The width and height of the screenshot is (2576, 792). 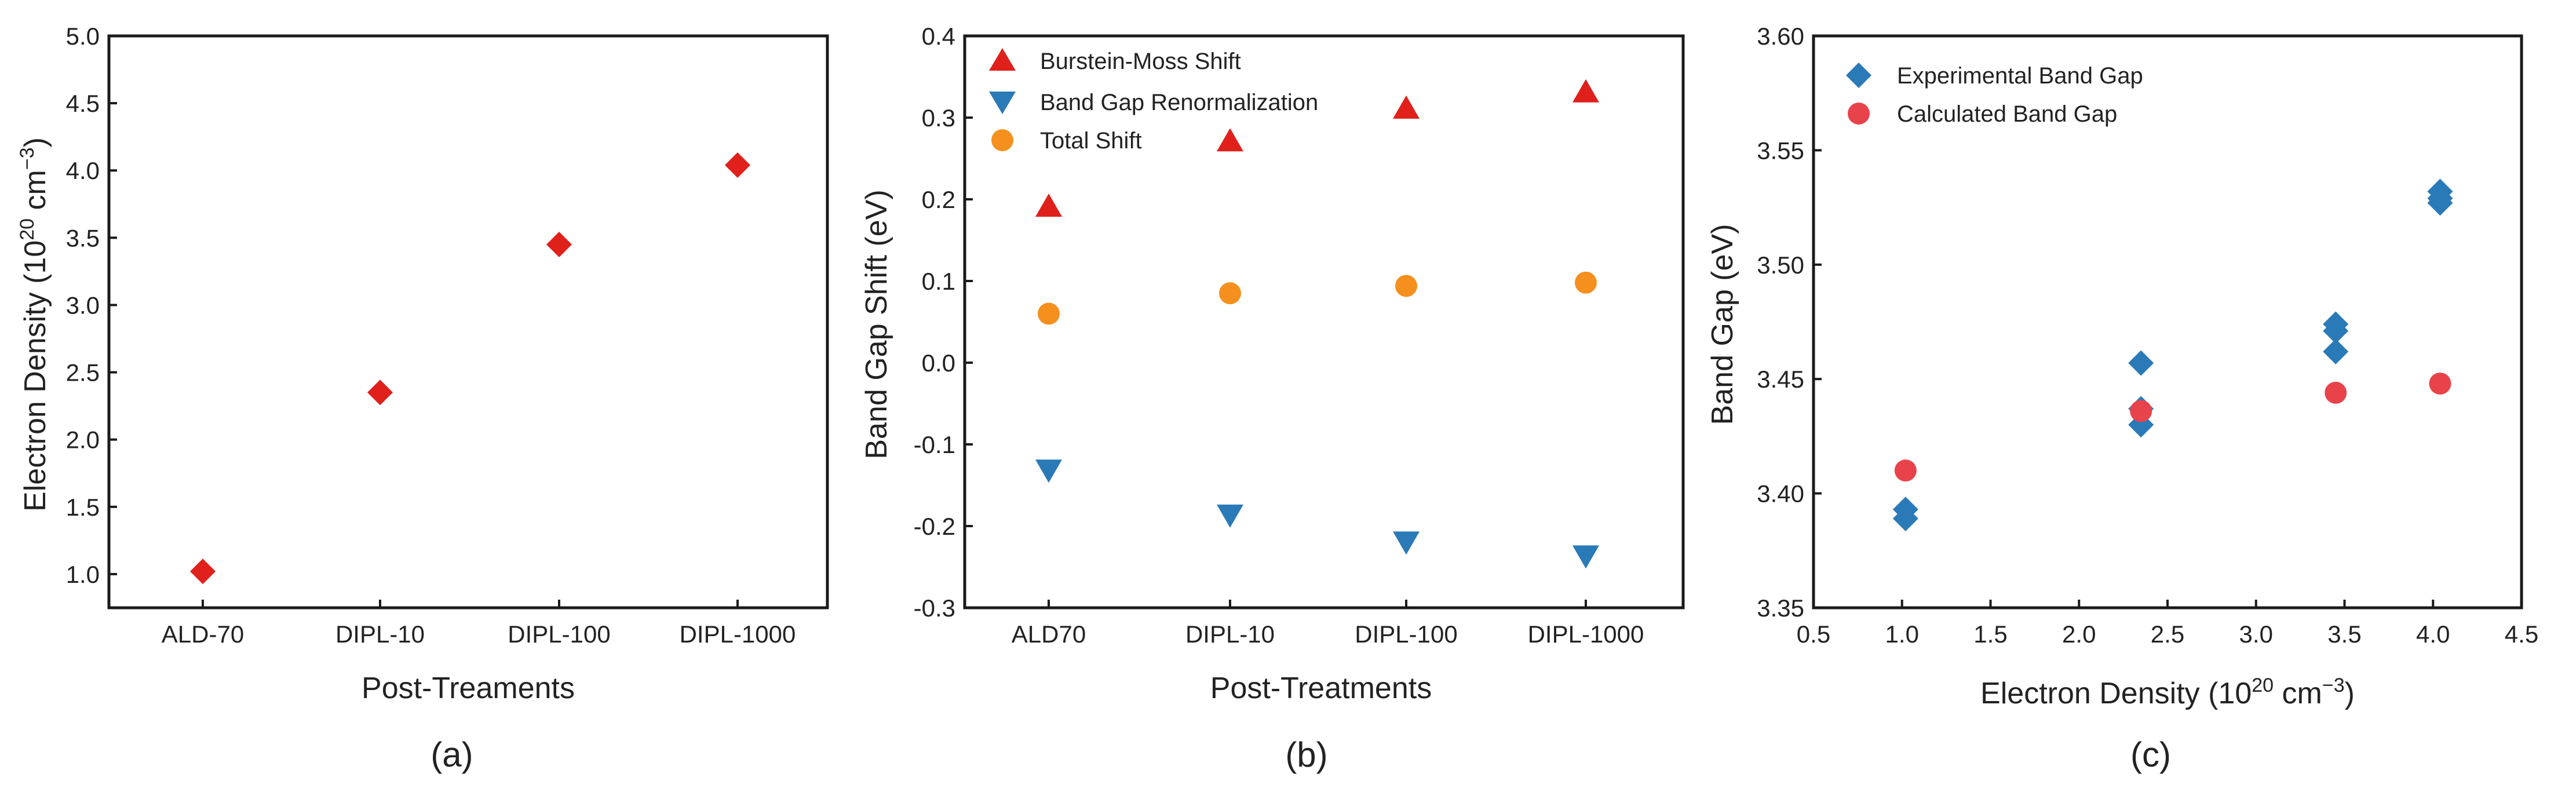 What do you see at coordinates (470, 368) in the screenshot?
I see `panel-a-marks` at bounding box center [470, 368].